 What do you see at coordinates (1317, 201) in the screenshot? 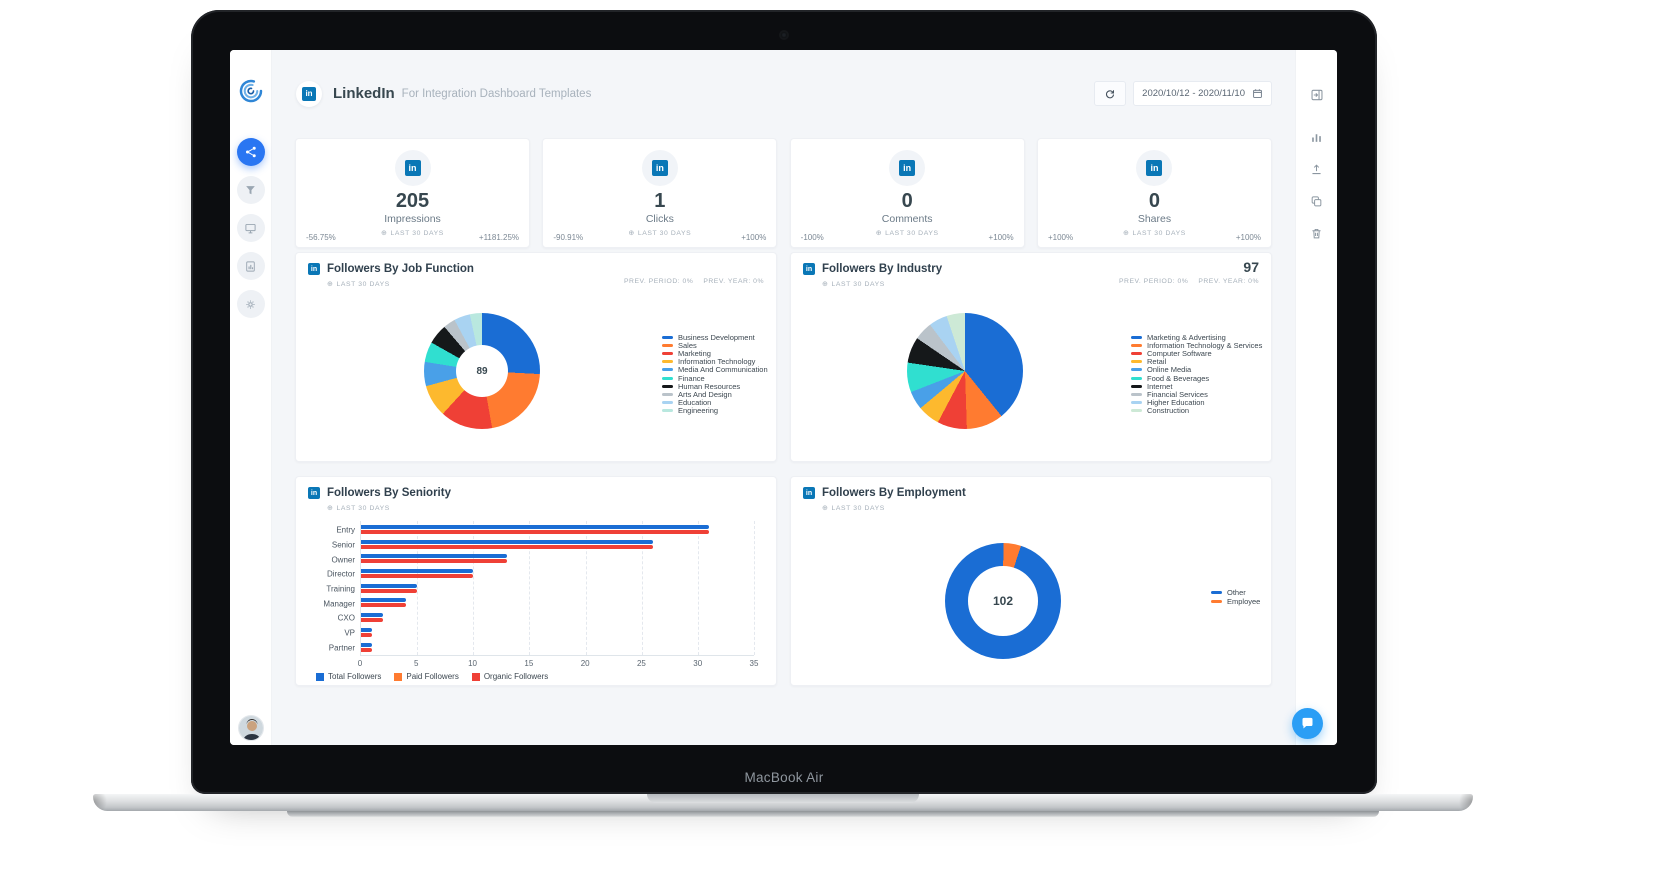
I see `copy-button` at bounding box center [1317, 201].